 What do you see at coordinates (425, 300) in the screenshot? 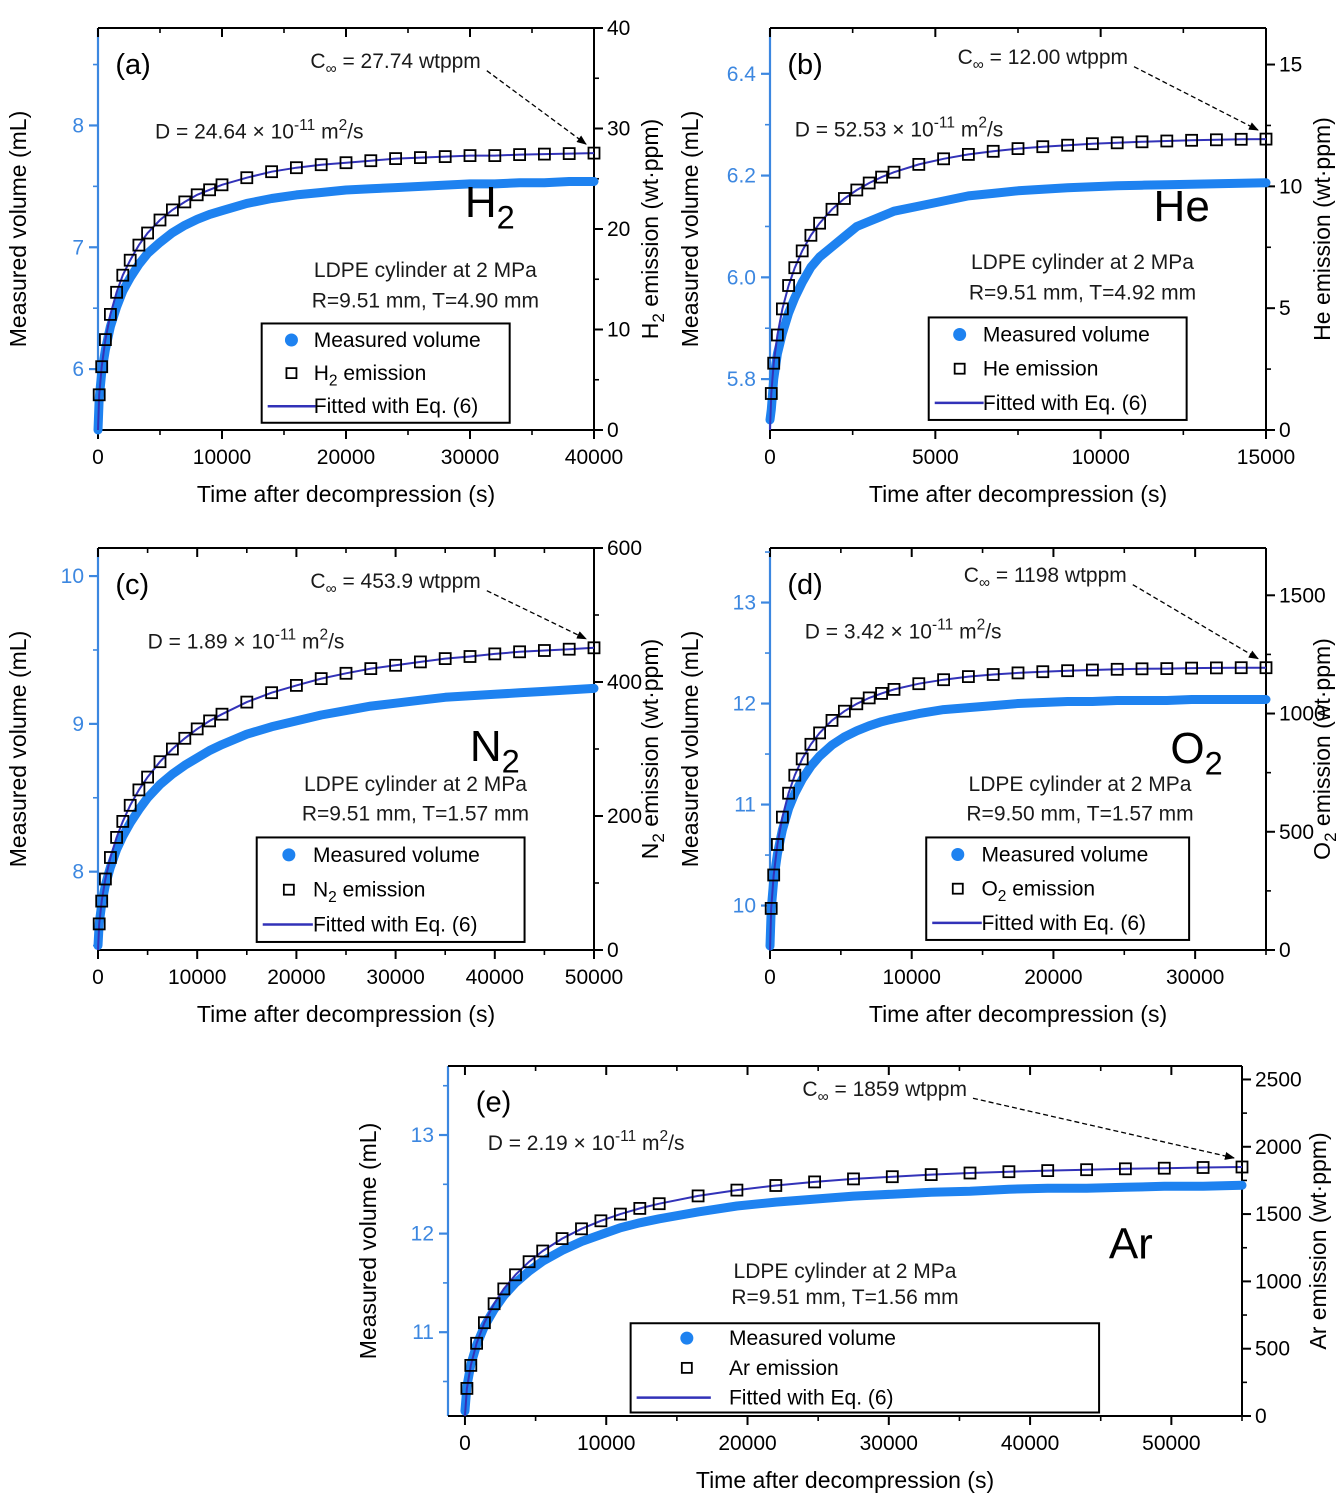
I see `svg-text: R=9.51 mm, T=4.90 mm` at bounding box center [425, 300].